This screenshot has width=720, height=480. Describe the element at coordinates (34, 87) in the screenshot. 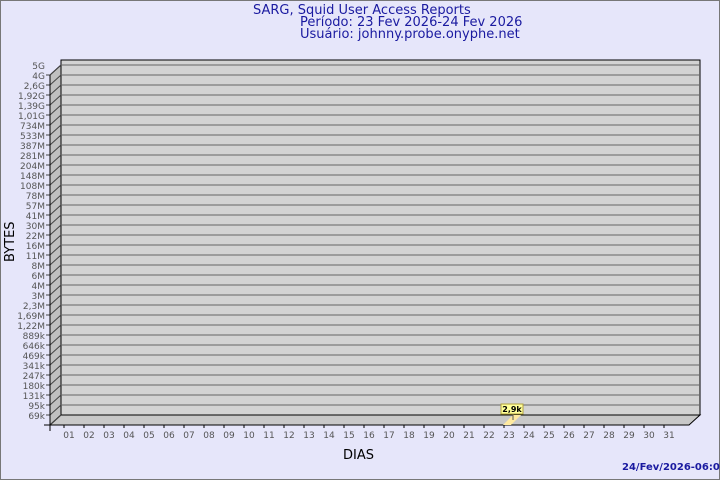

I see `y-tick-label: 2,6G` at that location.